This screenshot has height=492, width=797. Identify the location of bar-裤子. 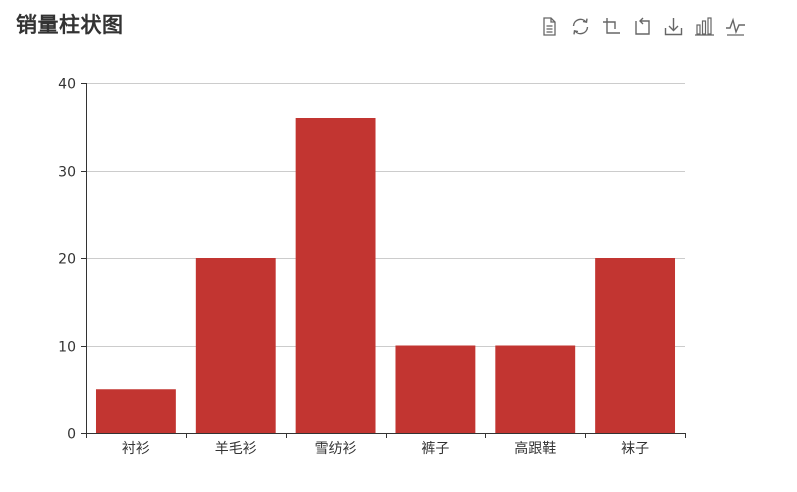
(435, 389).